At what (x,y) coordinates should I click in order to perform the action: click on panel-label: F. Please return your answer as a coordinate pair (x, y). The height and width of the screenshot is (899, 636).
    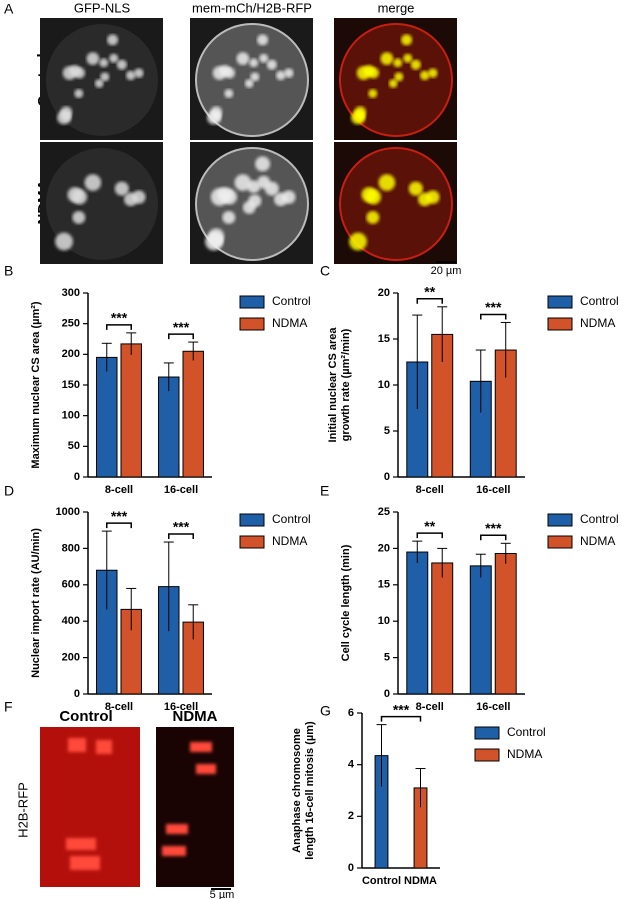
    Looking at the image, I should click on (8, 707).